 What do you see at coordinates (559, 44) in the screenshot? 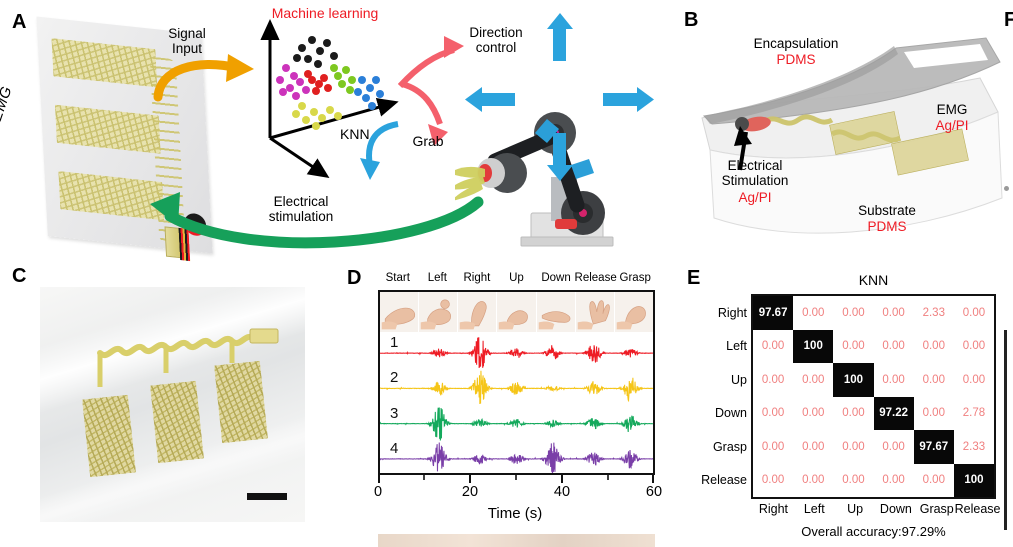
I see `arrow-up-shaft` at bounding box center [559, 44].